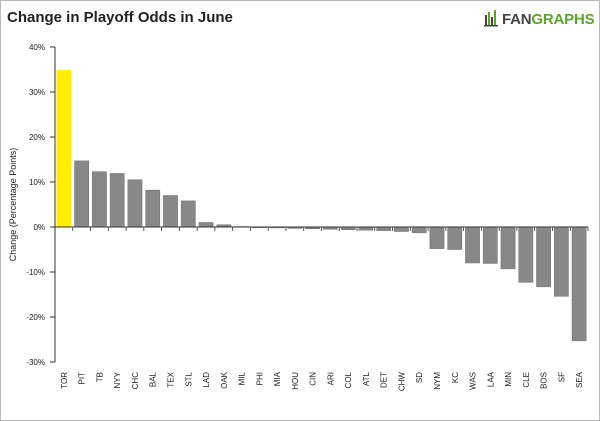 This screenshot has width=600, height=421. What do you see at coordinates (543, 257) in the screenshot?
I see `bar-bos` at bounding box center [543, 257].